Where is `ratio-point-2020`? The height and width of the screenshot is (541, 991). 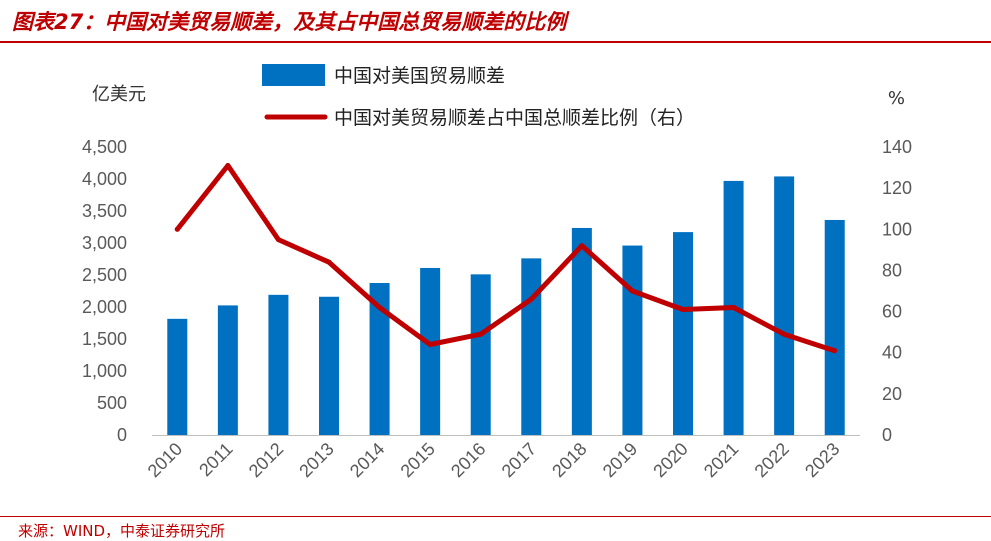 ratio-point-2020 is located at coordinates (683, 310).